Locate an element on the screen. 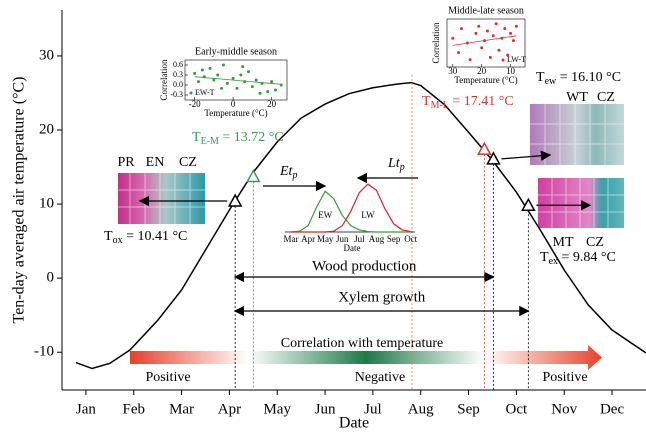 Image resolution: width=646 pixels, height=433 pixels. phase-label: Ltp is located at coordinates (396, 164).